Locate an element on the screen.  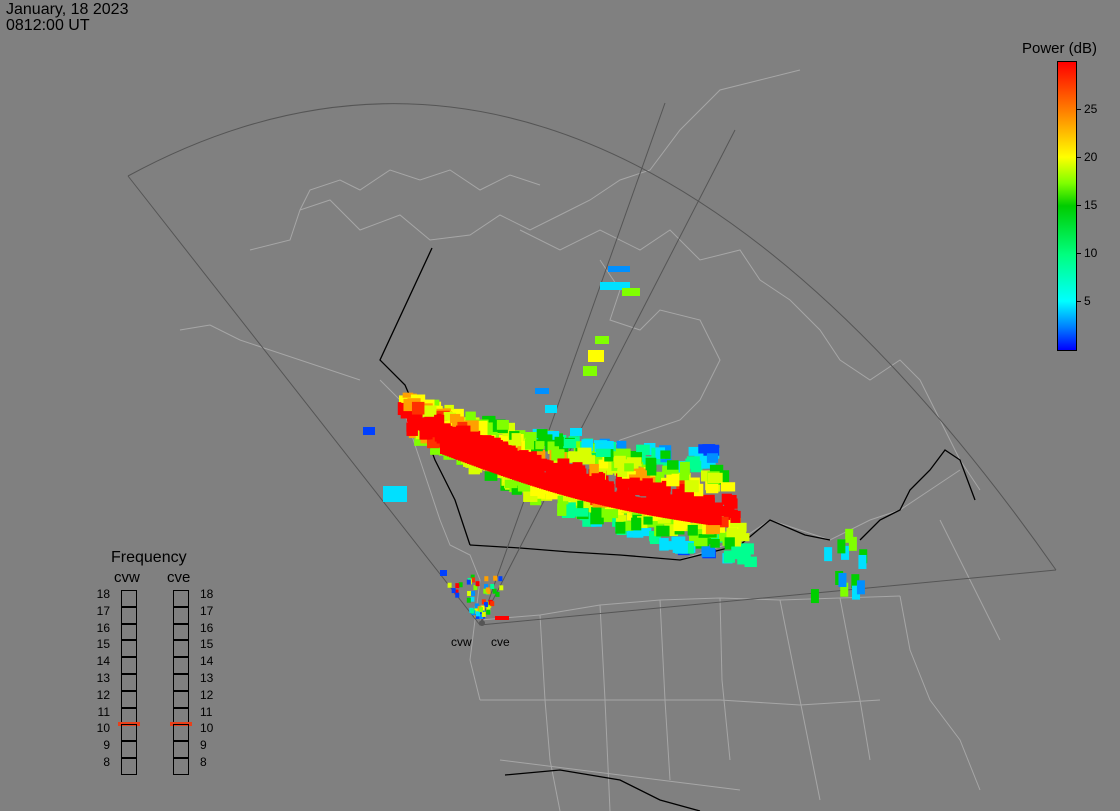
frequency-level-label: 13 is located at coordinates (103, 678).